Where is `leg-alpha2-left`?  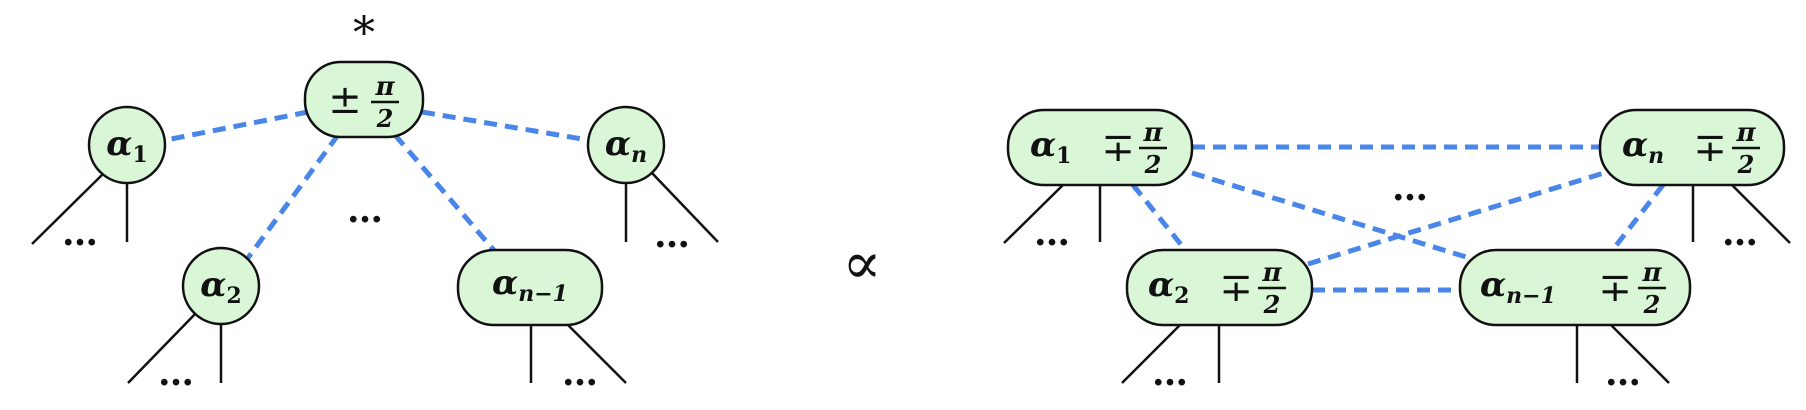 leg-alpha2-left is located at coordinates (162, 347).